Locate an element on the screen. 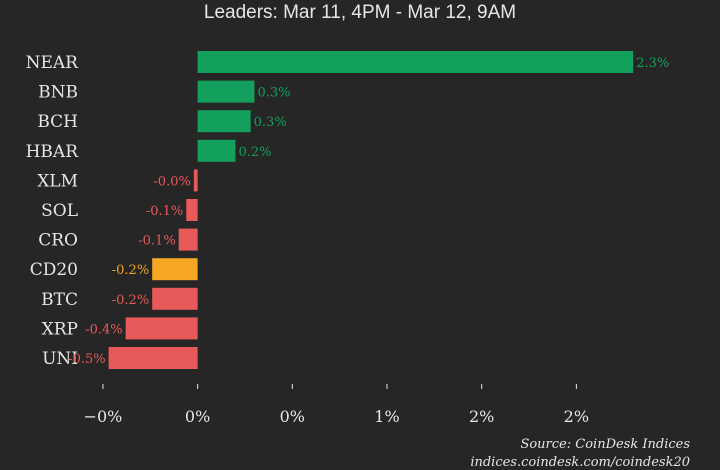  category-label: CD20 is located at coordinates (54, 270).